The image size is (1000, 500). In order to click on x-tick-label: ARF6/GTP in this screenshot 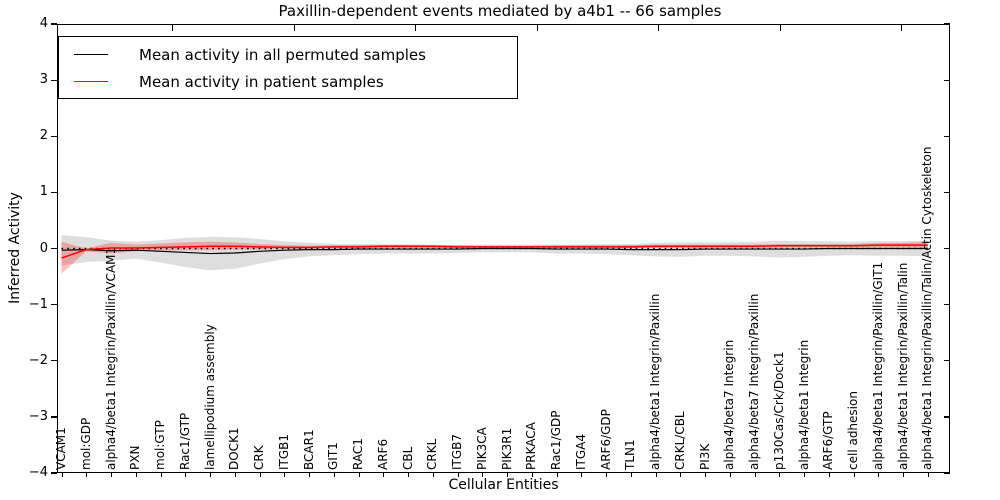, I will do `click(828, 440)`.